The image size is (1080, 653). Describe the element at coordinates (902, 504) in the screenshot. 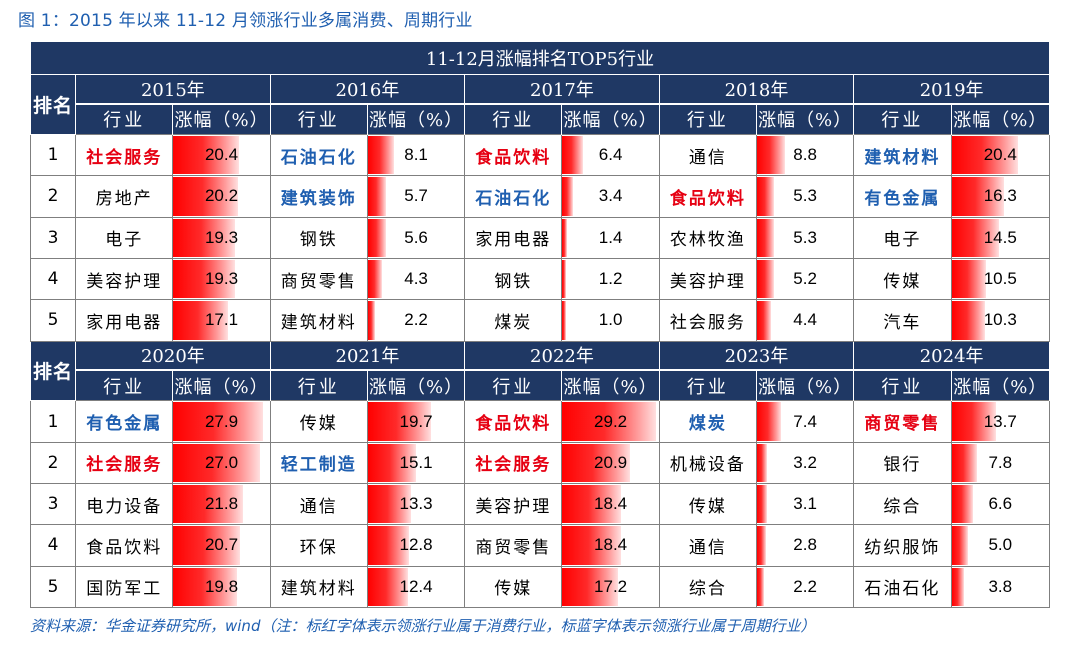

I see `industry-cell: 综合` at that location.